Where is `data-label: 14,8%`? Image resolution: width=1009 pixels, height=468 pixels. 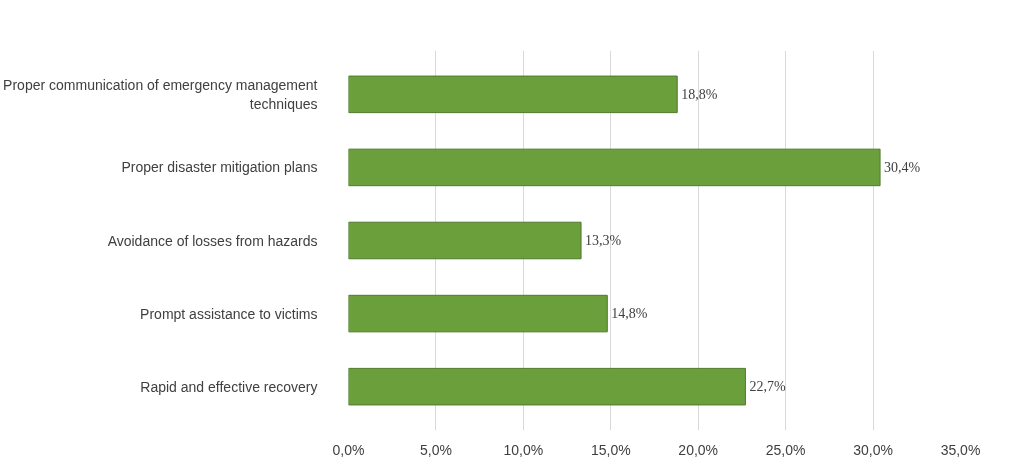
data-label: 14,8% is located at coordinates (629, 314).